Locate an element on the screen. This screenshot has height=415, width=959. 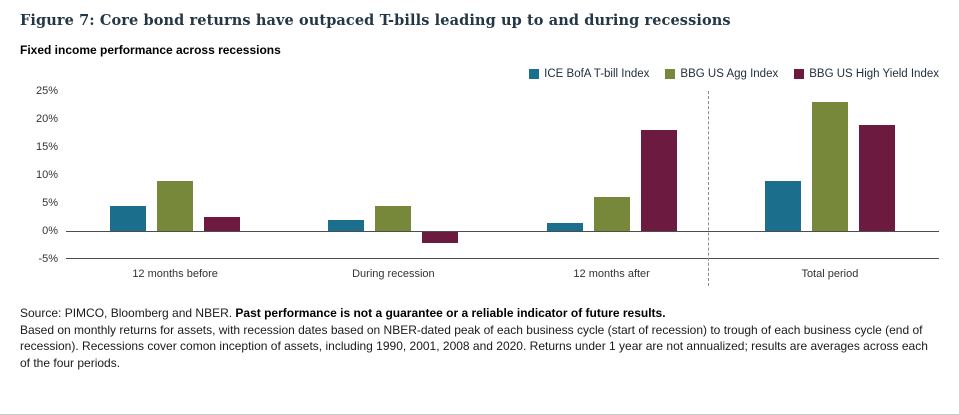
x-category-label: 12 months after is located at coordinates (611, 274).